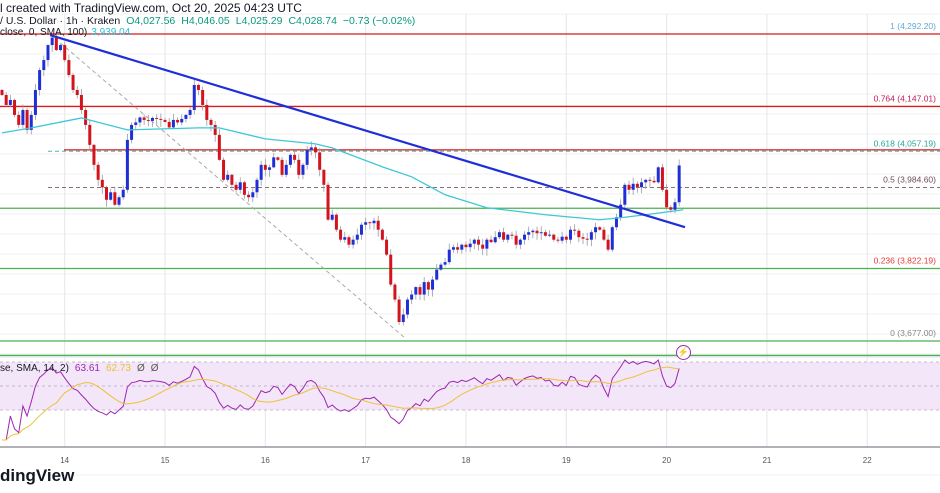  What do you see at coordinates (111, 32) in the screenshot?
I see `sma-value: 3,939.04` at bounding box center [111, 32].